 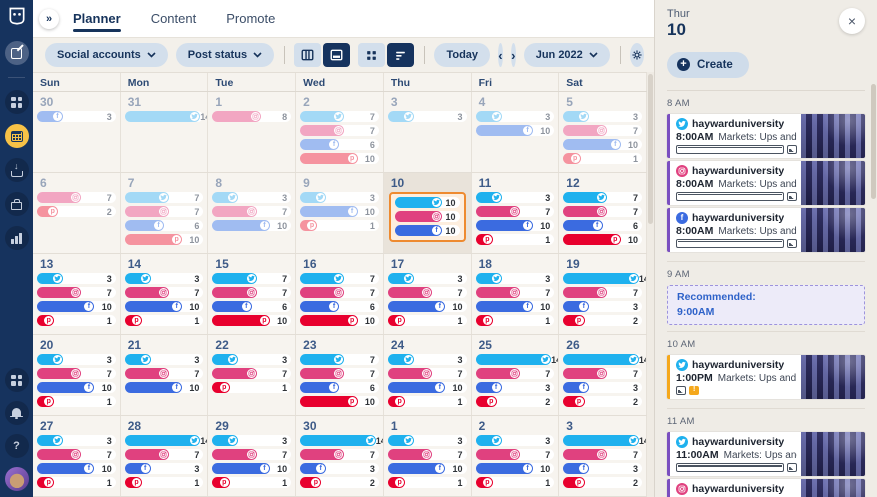 I want to click on calendar-day-cell: 9 3 f 10 p 1, so click(x=340, y=213).